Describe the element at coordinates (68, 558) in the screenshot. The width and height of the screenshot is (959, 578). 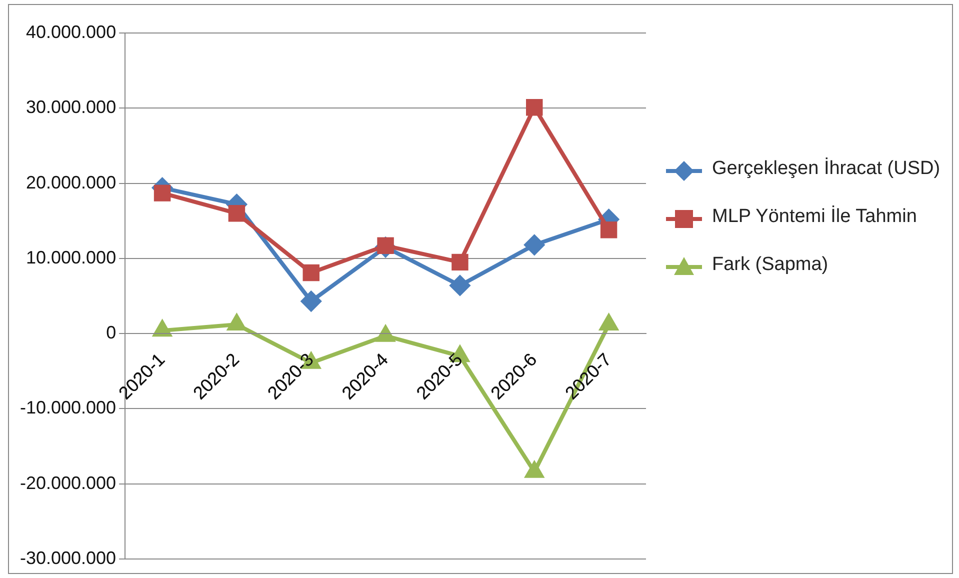
I see `y-tick-label: -30.000.000` at that location.